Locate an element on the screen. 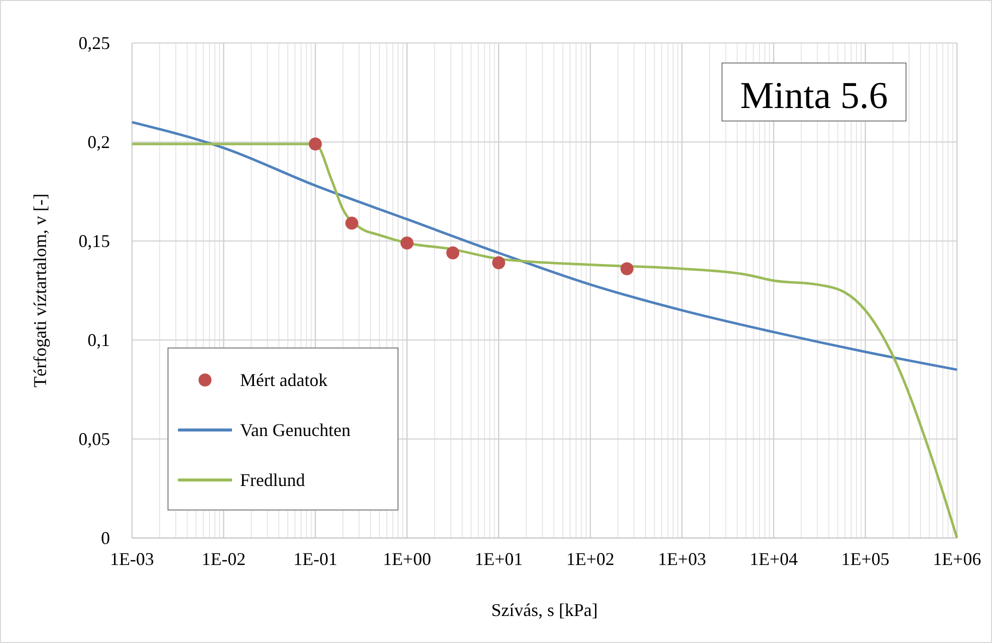 This screenshot has height=643, width=992. y-tick-label: 0,1 is located at coordinates (99, 340).